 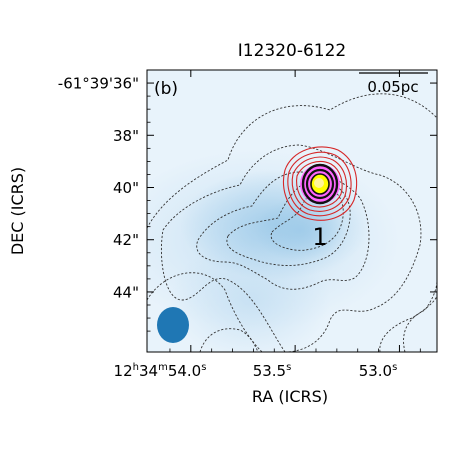 I want to click on source-label-1: 1, so click(x=319, y=237).